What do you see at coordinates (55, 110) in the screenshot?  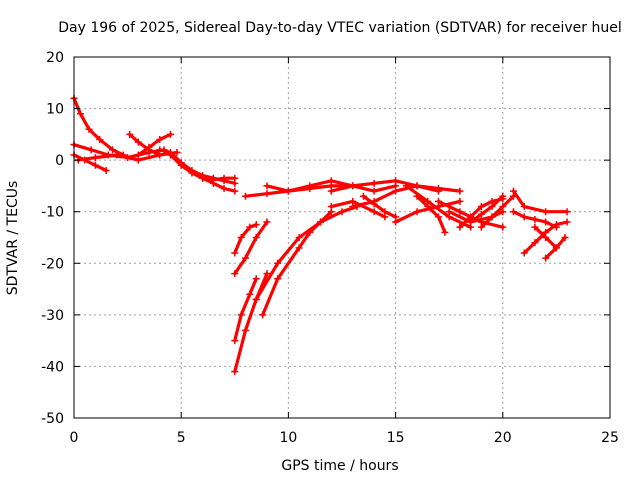 I see `y-tick-label: 10` at bounding box center [55, 110].